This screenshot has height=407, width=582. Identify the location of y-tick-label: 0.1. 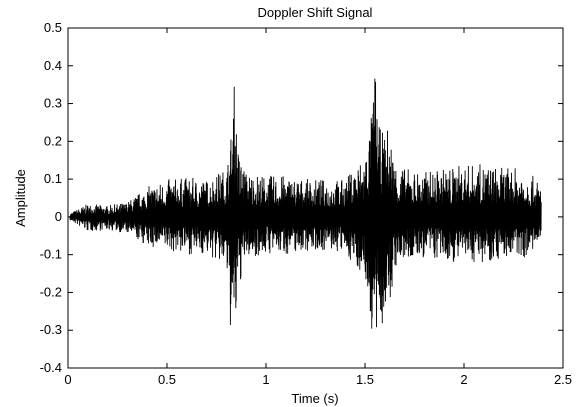
(53, 178).